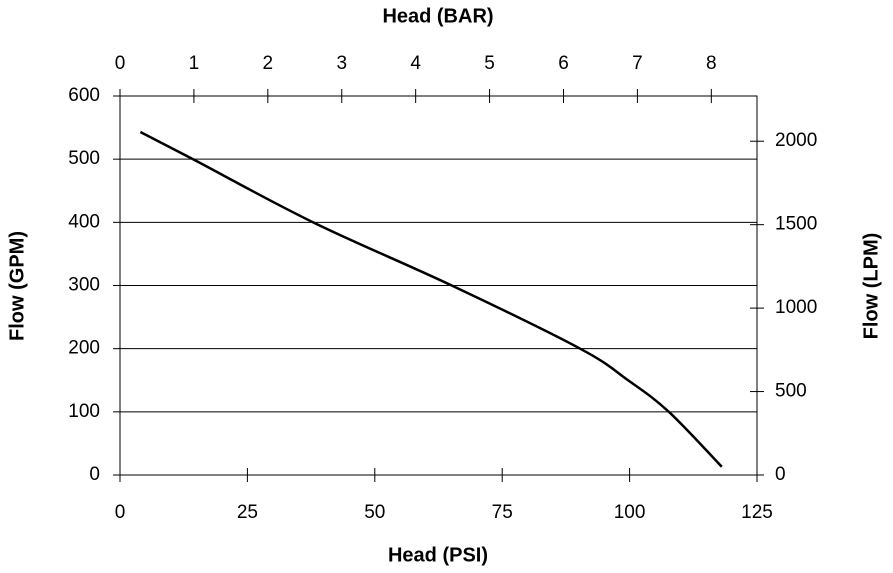  Describe the element at coordinates (563, 63) in the screenshot. I see `x2-tick-label: 6` at that location.